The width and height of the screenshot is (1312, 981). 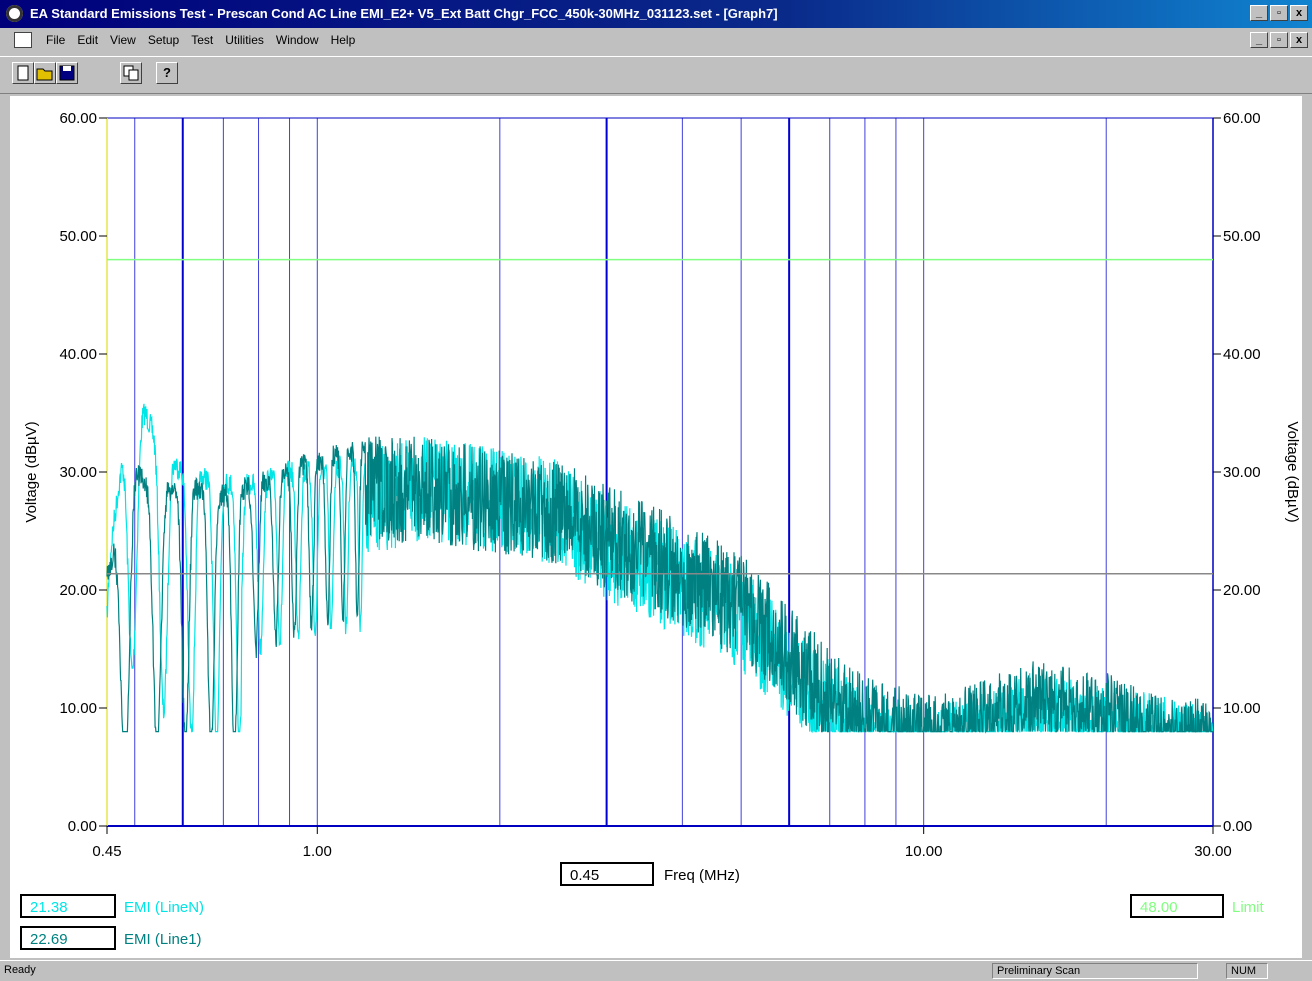 What do you see at coordinates (56, 40) in the screenshot?
I see `menu-file: File` at bounding box center [56, 40].